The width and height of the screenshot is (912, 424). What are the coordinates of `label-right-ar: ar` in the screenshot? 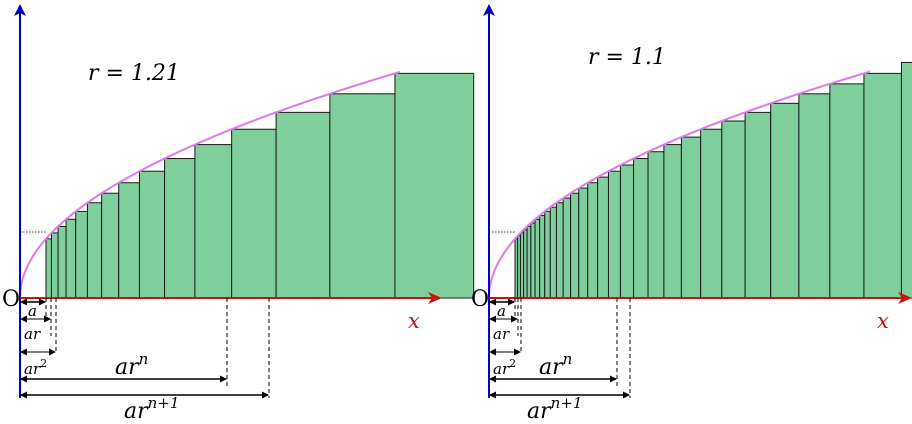 It's located at (501, 334).